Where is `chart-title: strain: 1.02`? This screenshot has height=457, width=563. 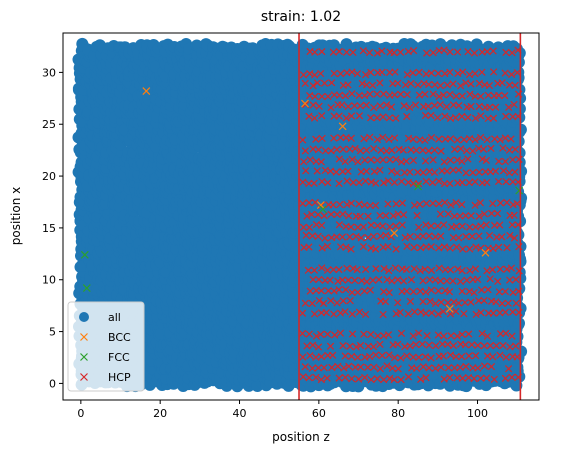 chart-title: strain: 1.02 is located at coordinates (301, 17).